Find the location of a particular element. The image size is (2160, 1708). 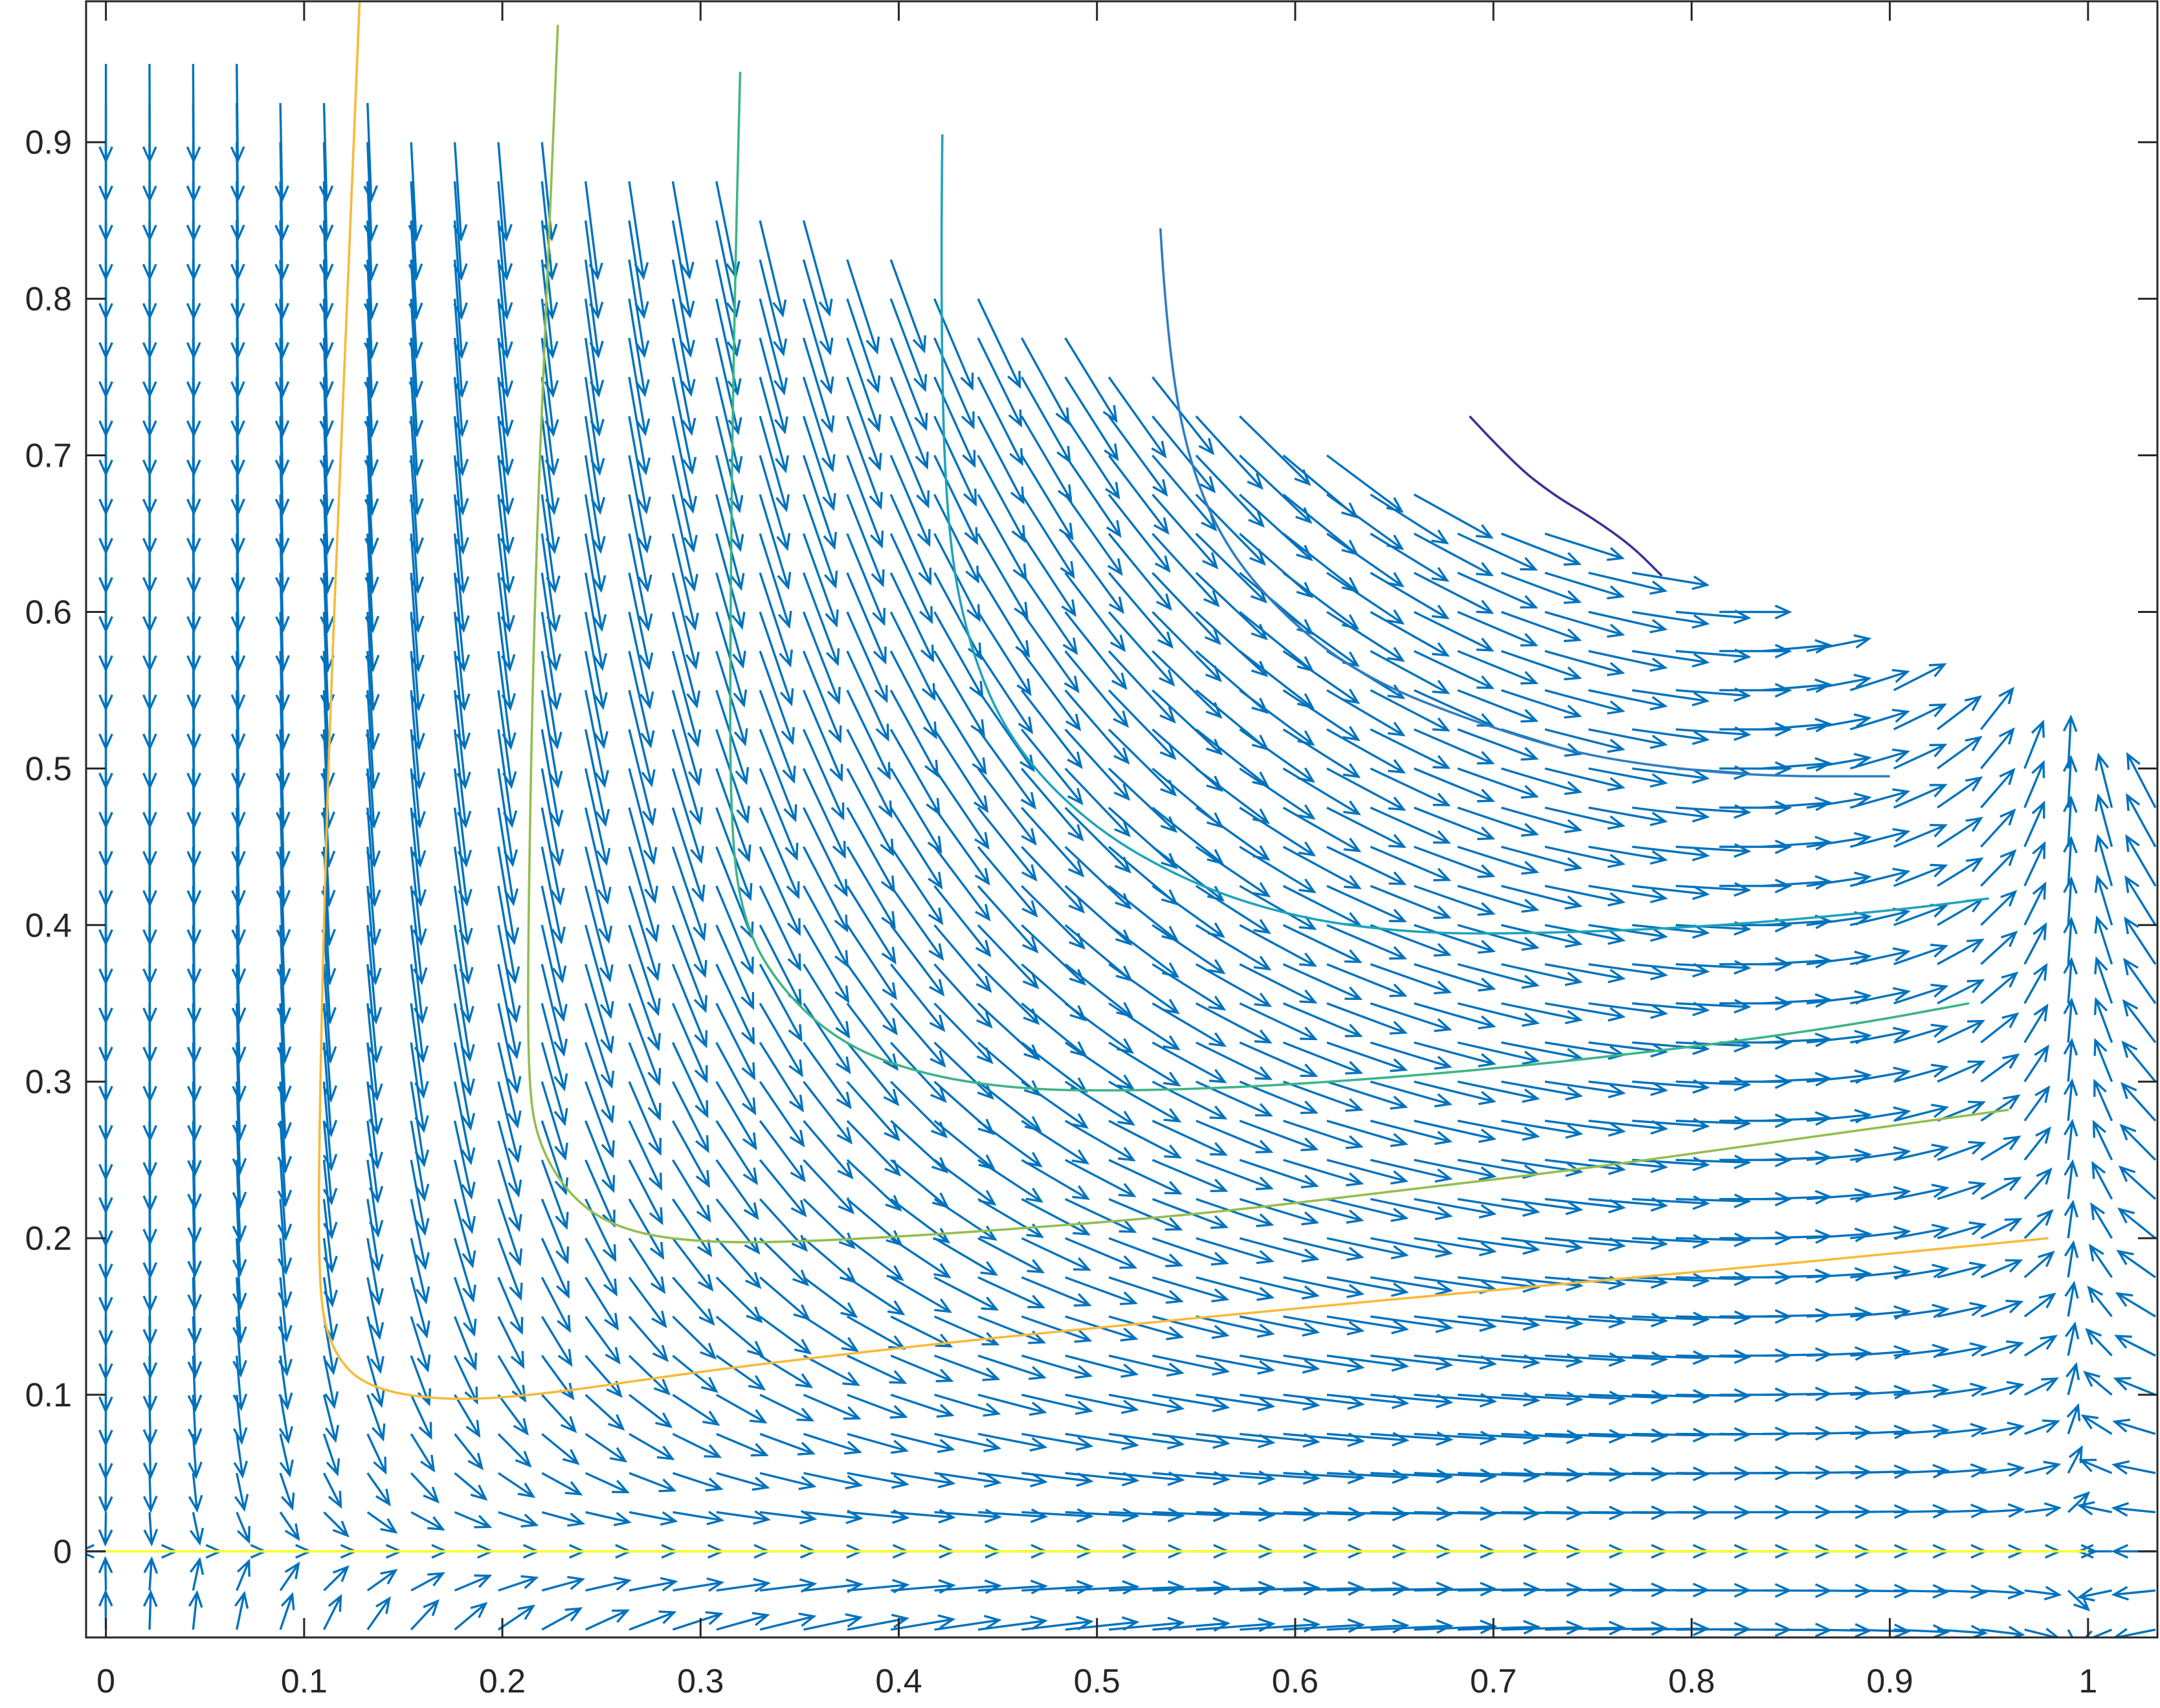

x-tick-label: 0.2 is located at coordinates (502, 1682).